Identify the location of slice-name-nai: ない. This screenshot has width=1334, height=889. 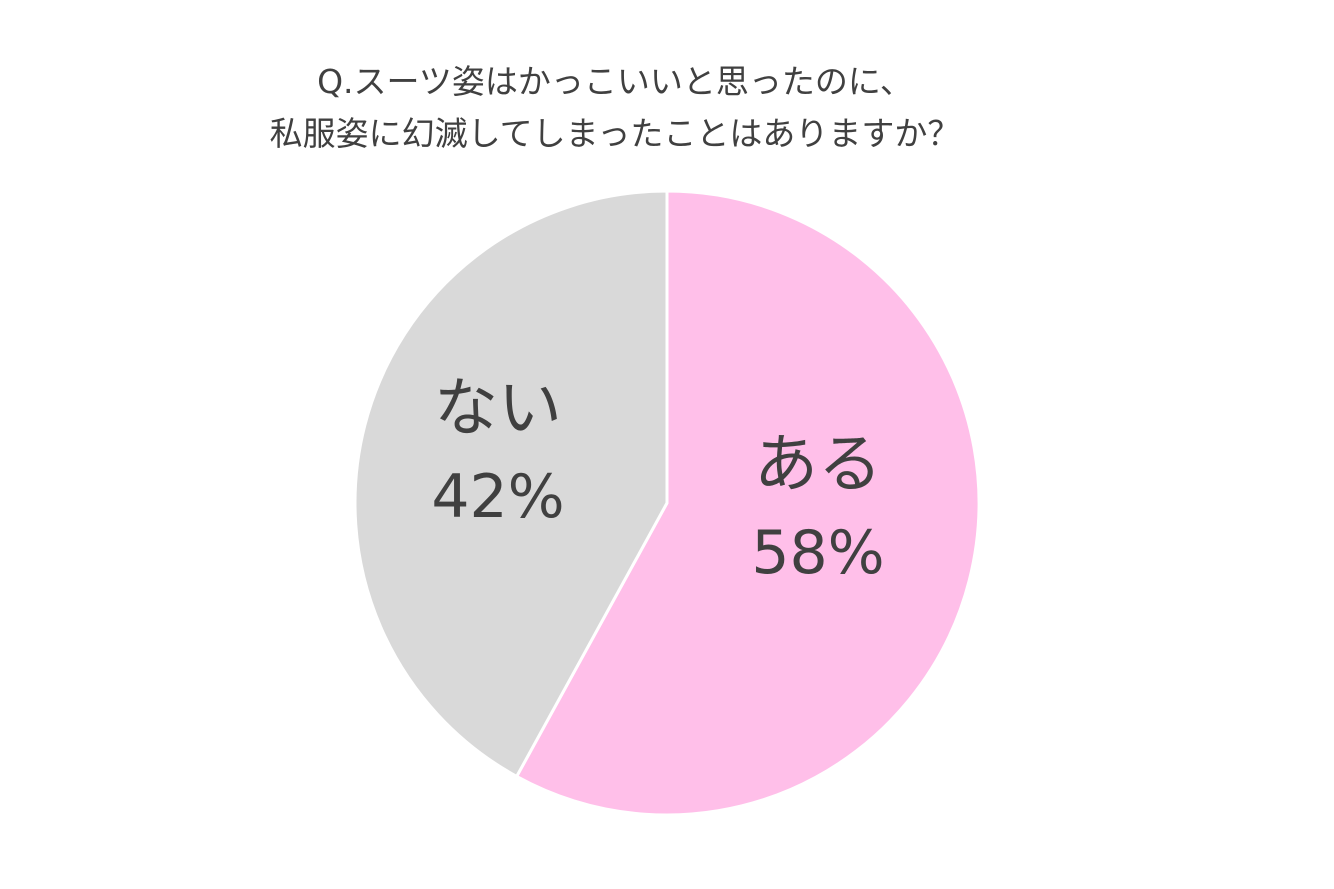
(498, 409).